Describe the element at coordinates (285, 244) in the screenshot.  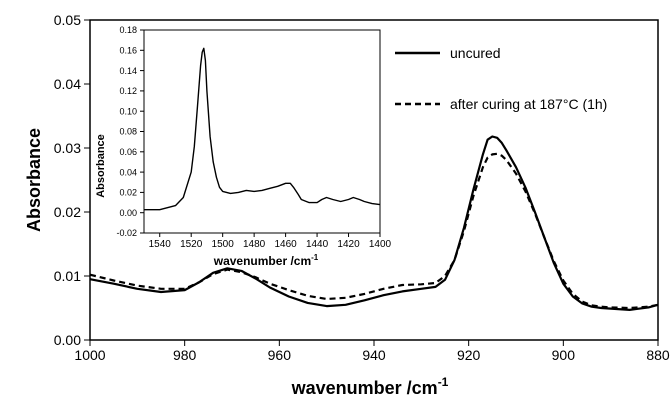
I see `inset-x-tick-label: 1460` at that location.